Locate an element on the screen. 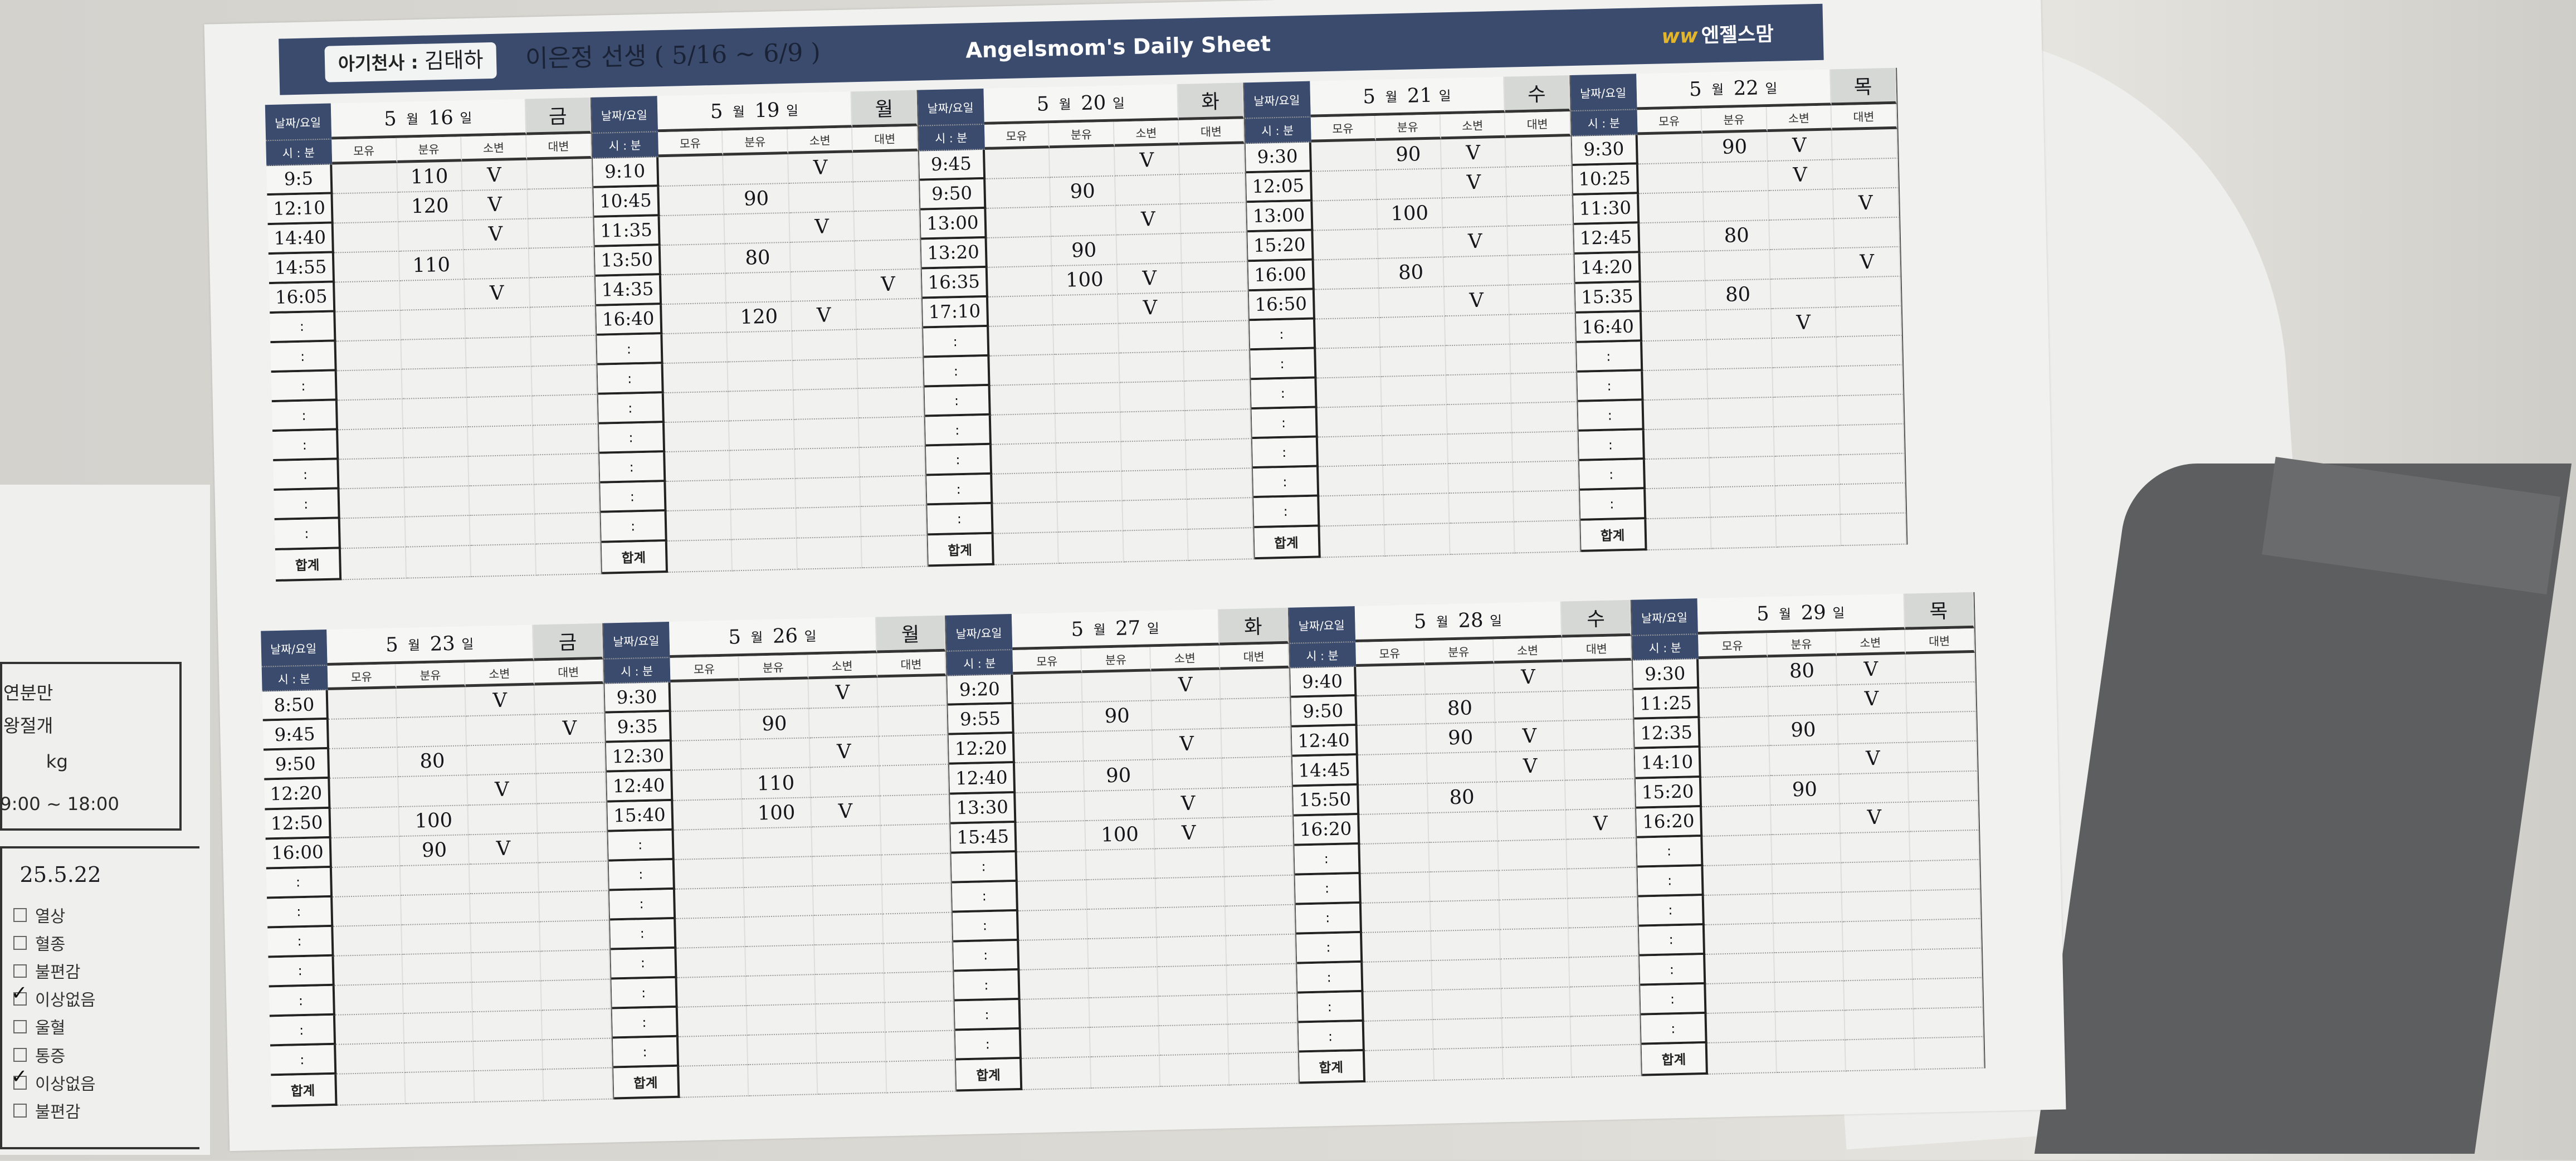  day: 19 is located at coordinates (767, 111).